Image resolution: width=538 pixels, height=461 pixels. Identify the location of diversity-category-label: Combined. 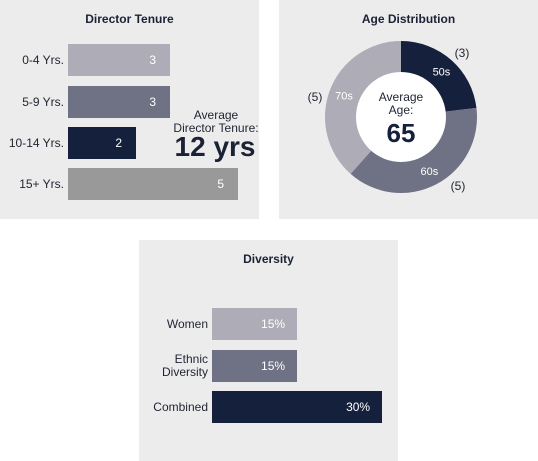
(173, 406).